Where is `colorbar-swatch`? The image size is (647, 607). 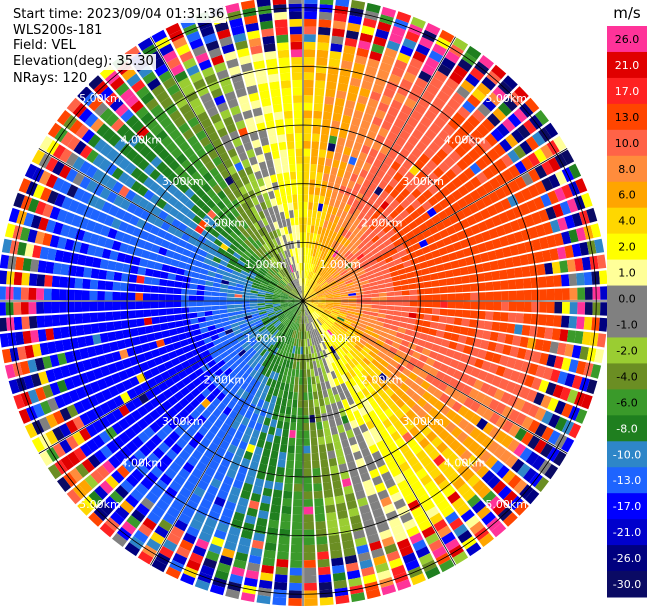 colorbar-swatch is located at coordinates (627, 480).